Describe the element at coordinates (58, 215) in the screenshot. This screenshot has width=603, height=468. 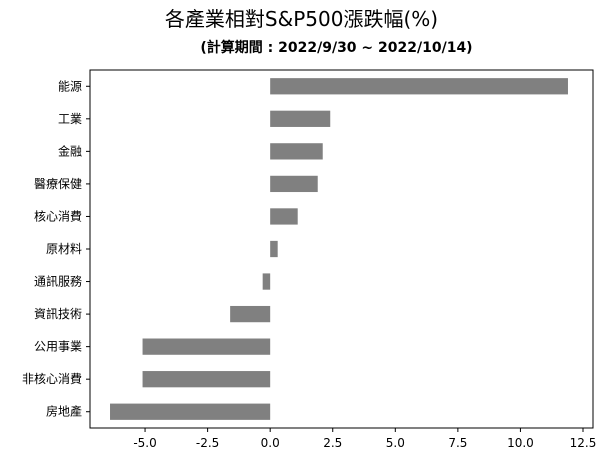
I see `y-tick-label: 核心消費` at that location.